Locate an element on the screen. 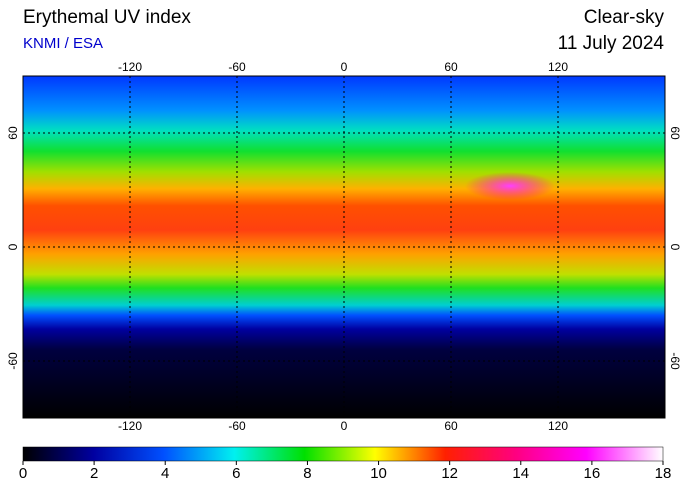 The width and height of the screenshot is (688, 490). x-tick-label-top: 60 is located at coordinates (451, 67).